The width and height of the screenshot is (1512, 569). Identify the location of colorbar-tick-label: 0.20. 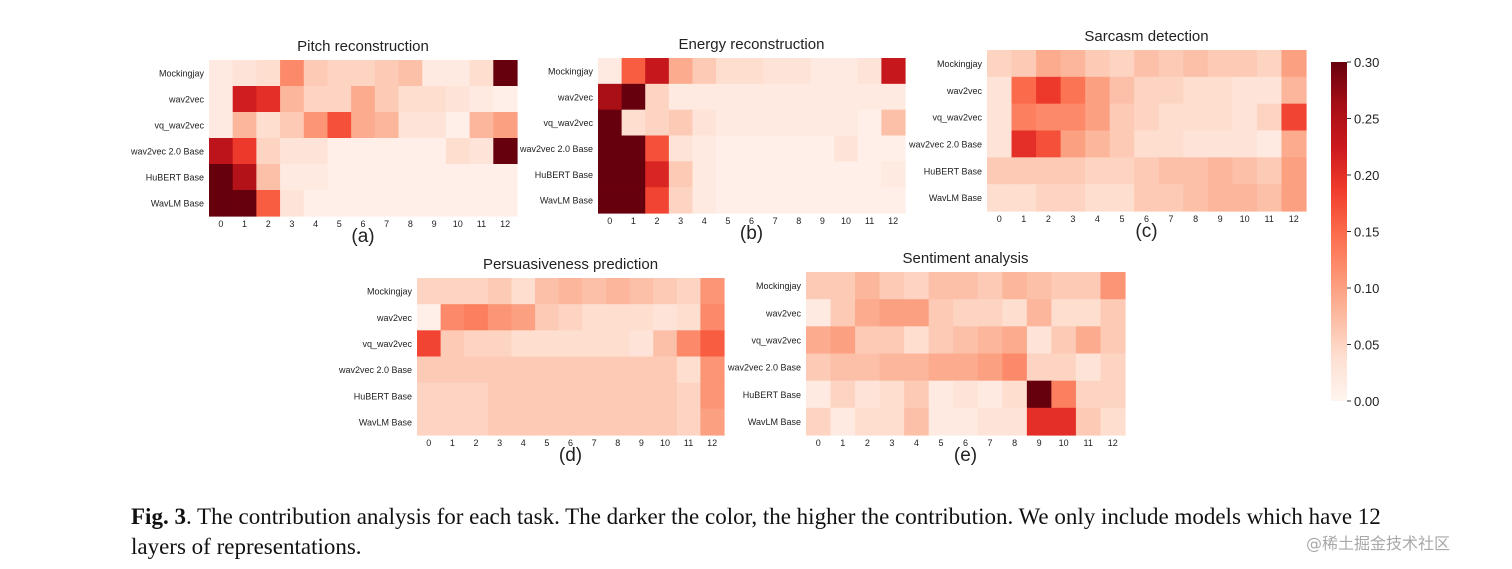
(1366, 175).